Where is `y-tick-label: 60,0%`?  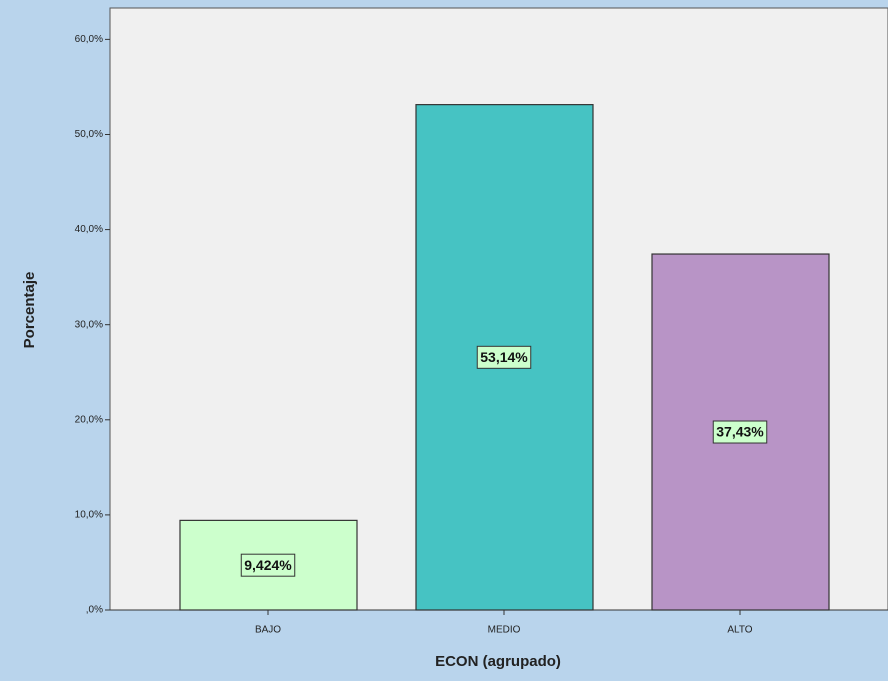 y-tick-label: 60,0% is located at coordinates (89, 39).